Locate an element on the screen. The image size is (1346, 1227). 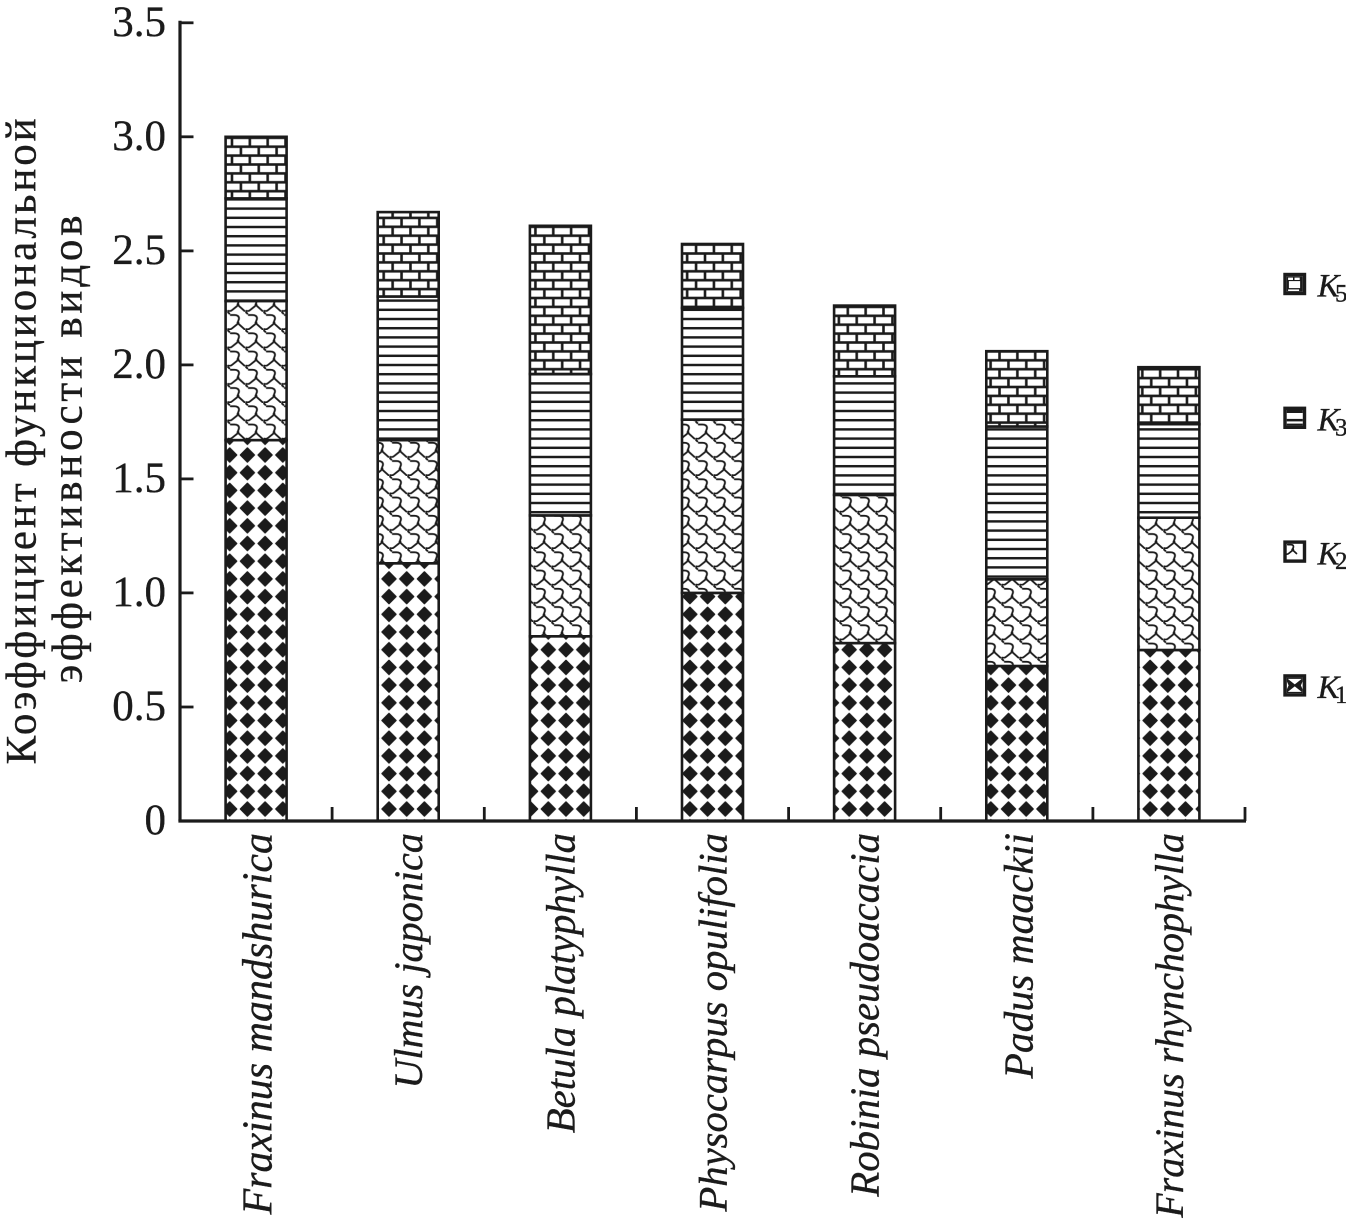
svg-text: 2.5 is located at coordinates (139, 250).